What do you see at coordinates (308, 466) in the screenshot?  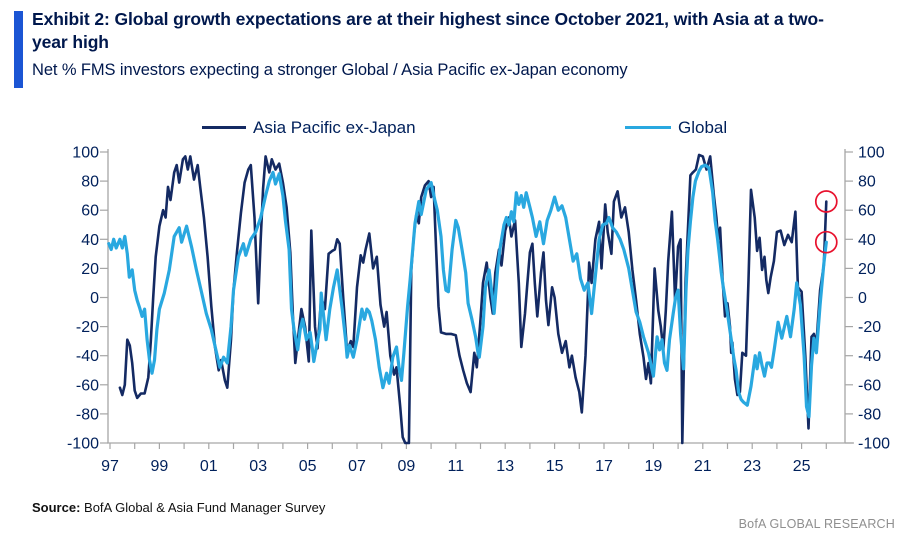 I see `x-tick-label: 05` at bounding box center [308, 466].